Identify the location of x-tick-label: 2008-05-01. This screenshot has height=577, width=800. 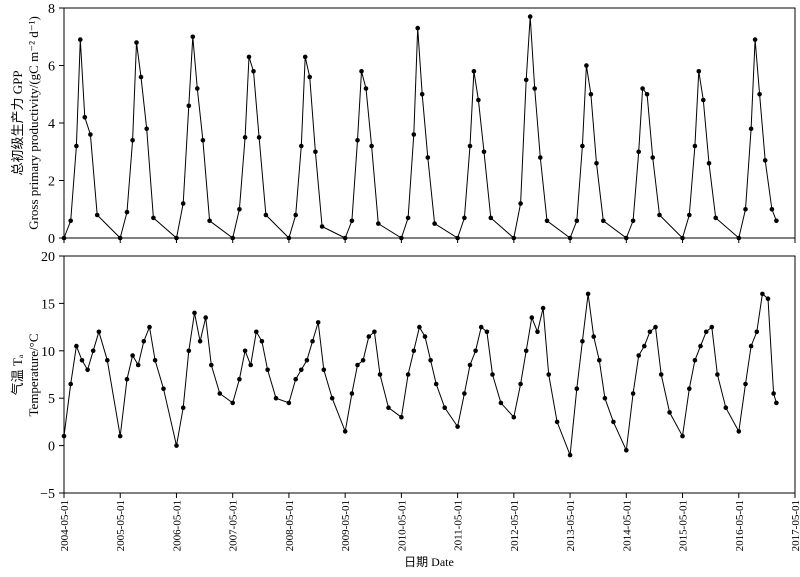
(290, 525).